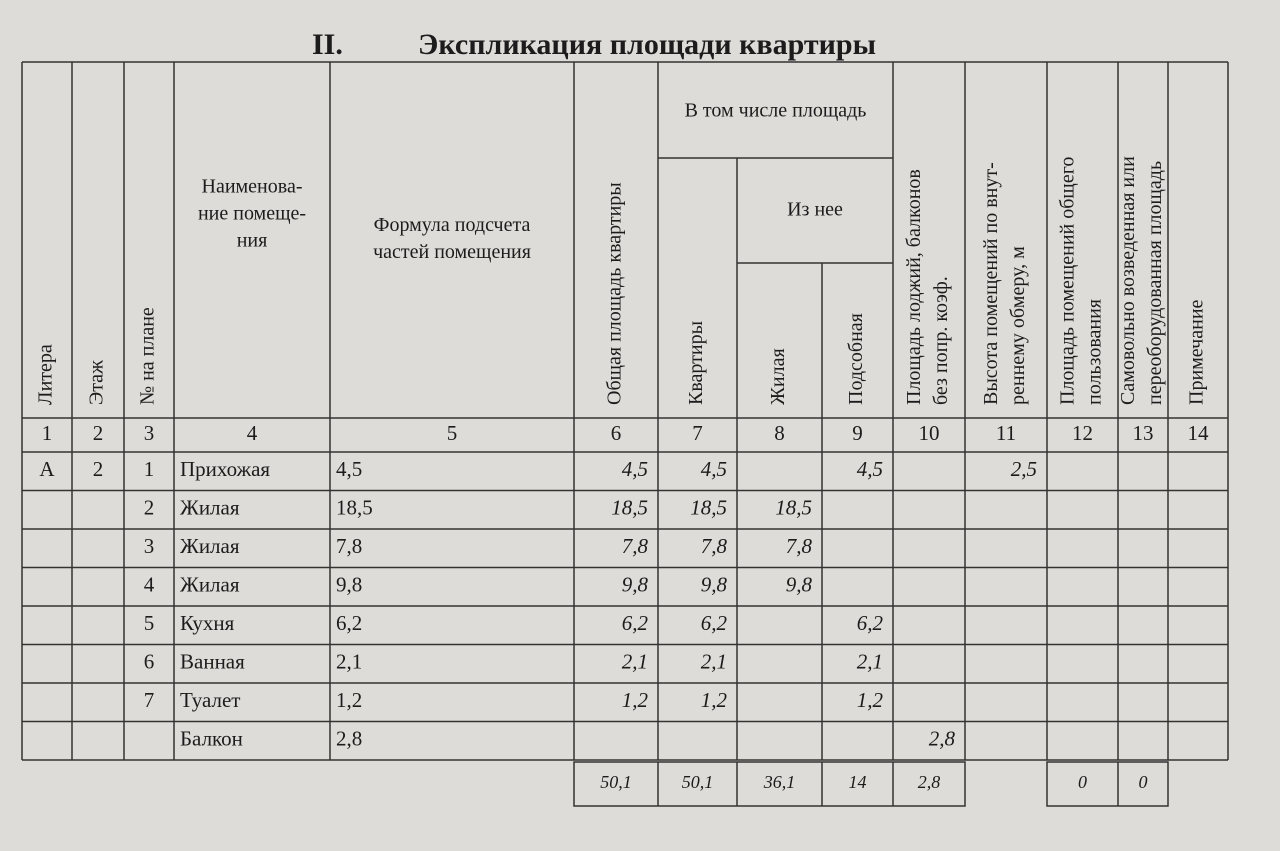  I want to click on table-cell: 3, so click(149, 546).